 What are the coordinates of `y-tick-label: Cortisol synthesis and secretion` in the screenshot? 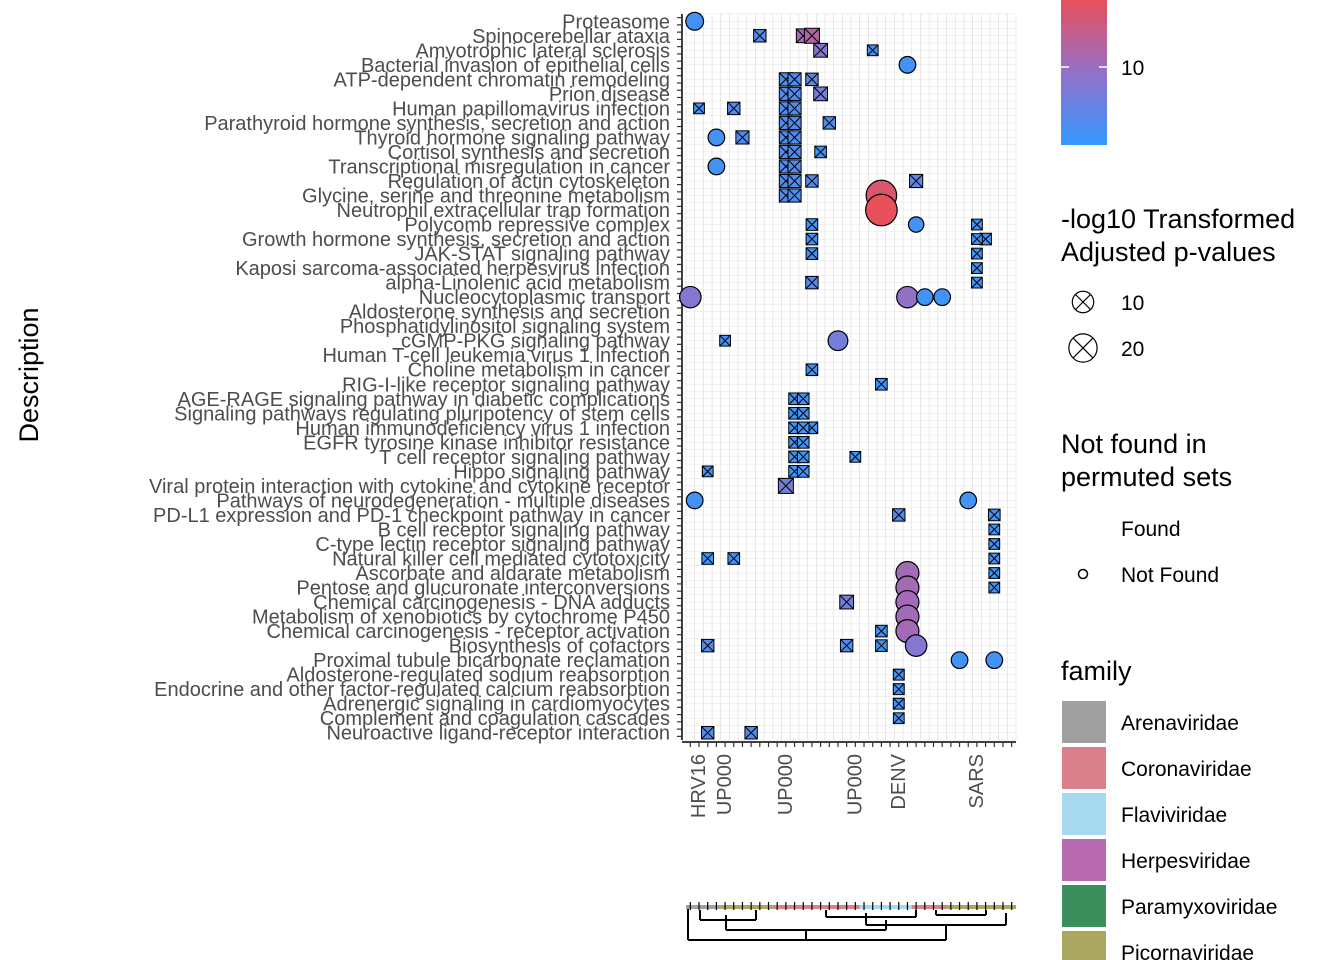 It's located at (529, 153).